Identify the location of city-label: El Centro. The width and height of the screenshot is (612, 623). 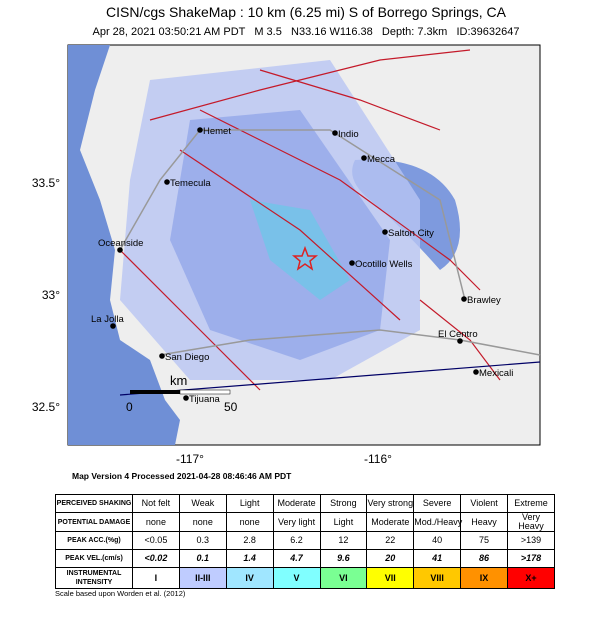
(458, 334).